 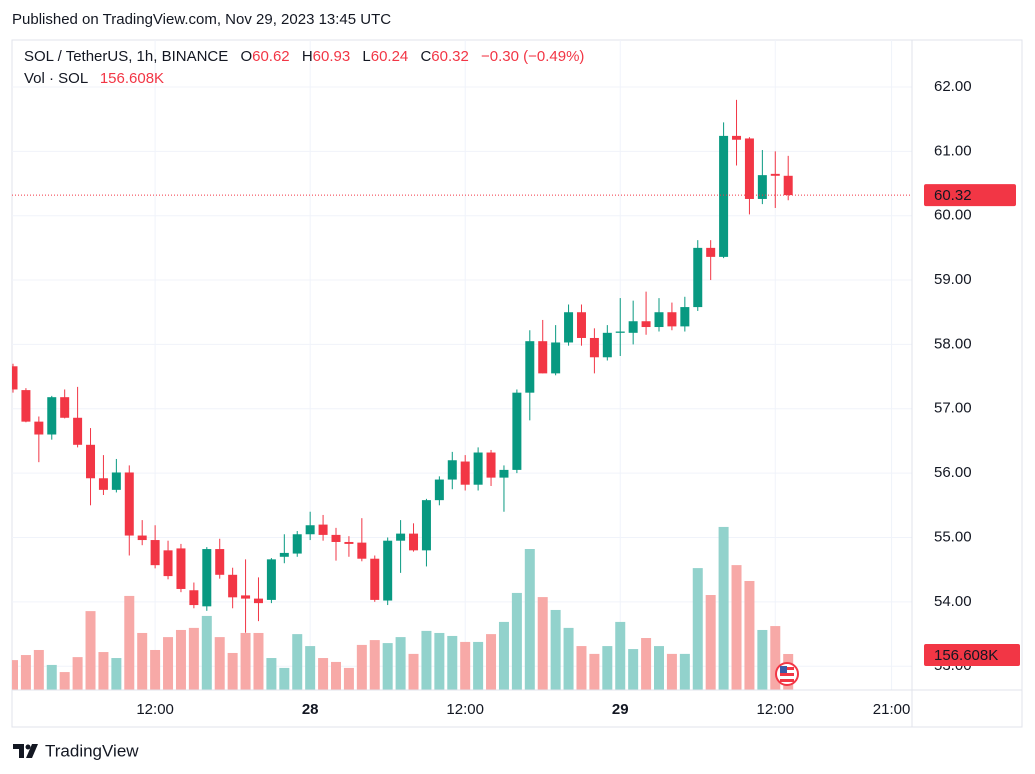 I want to click on x-tick-label: 21:00, so click(x=892, y=709).